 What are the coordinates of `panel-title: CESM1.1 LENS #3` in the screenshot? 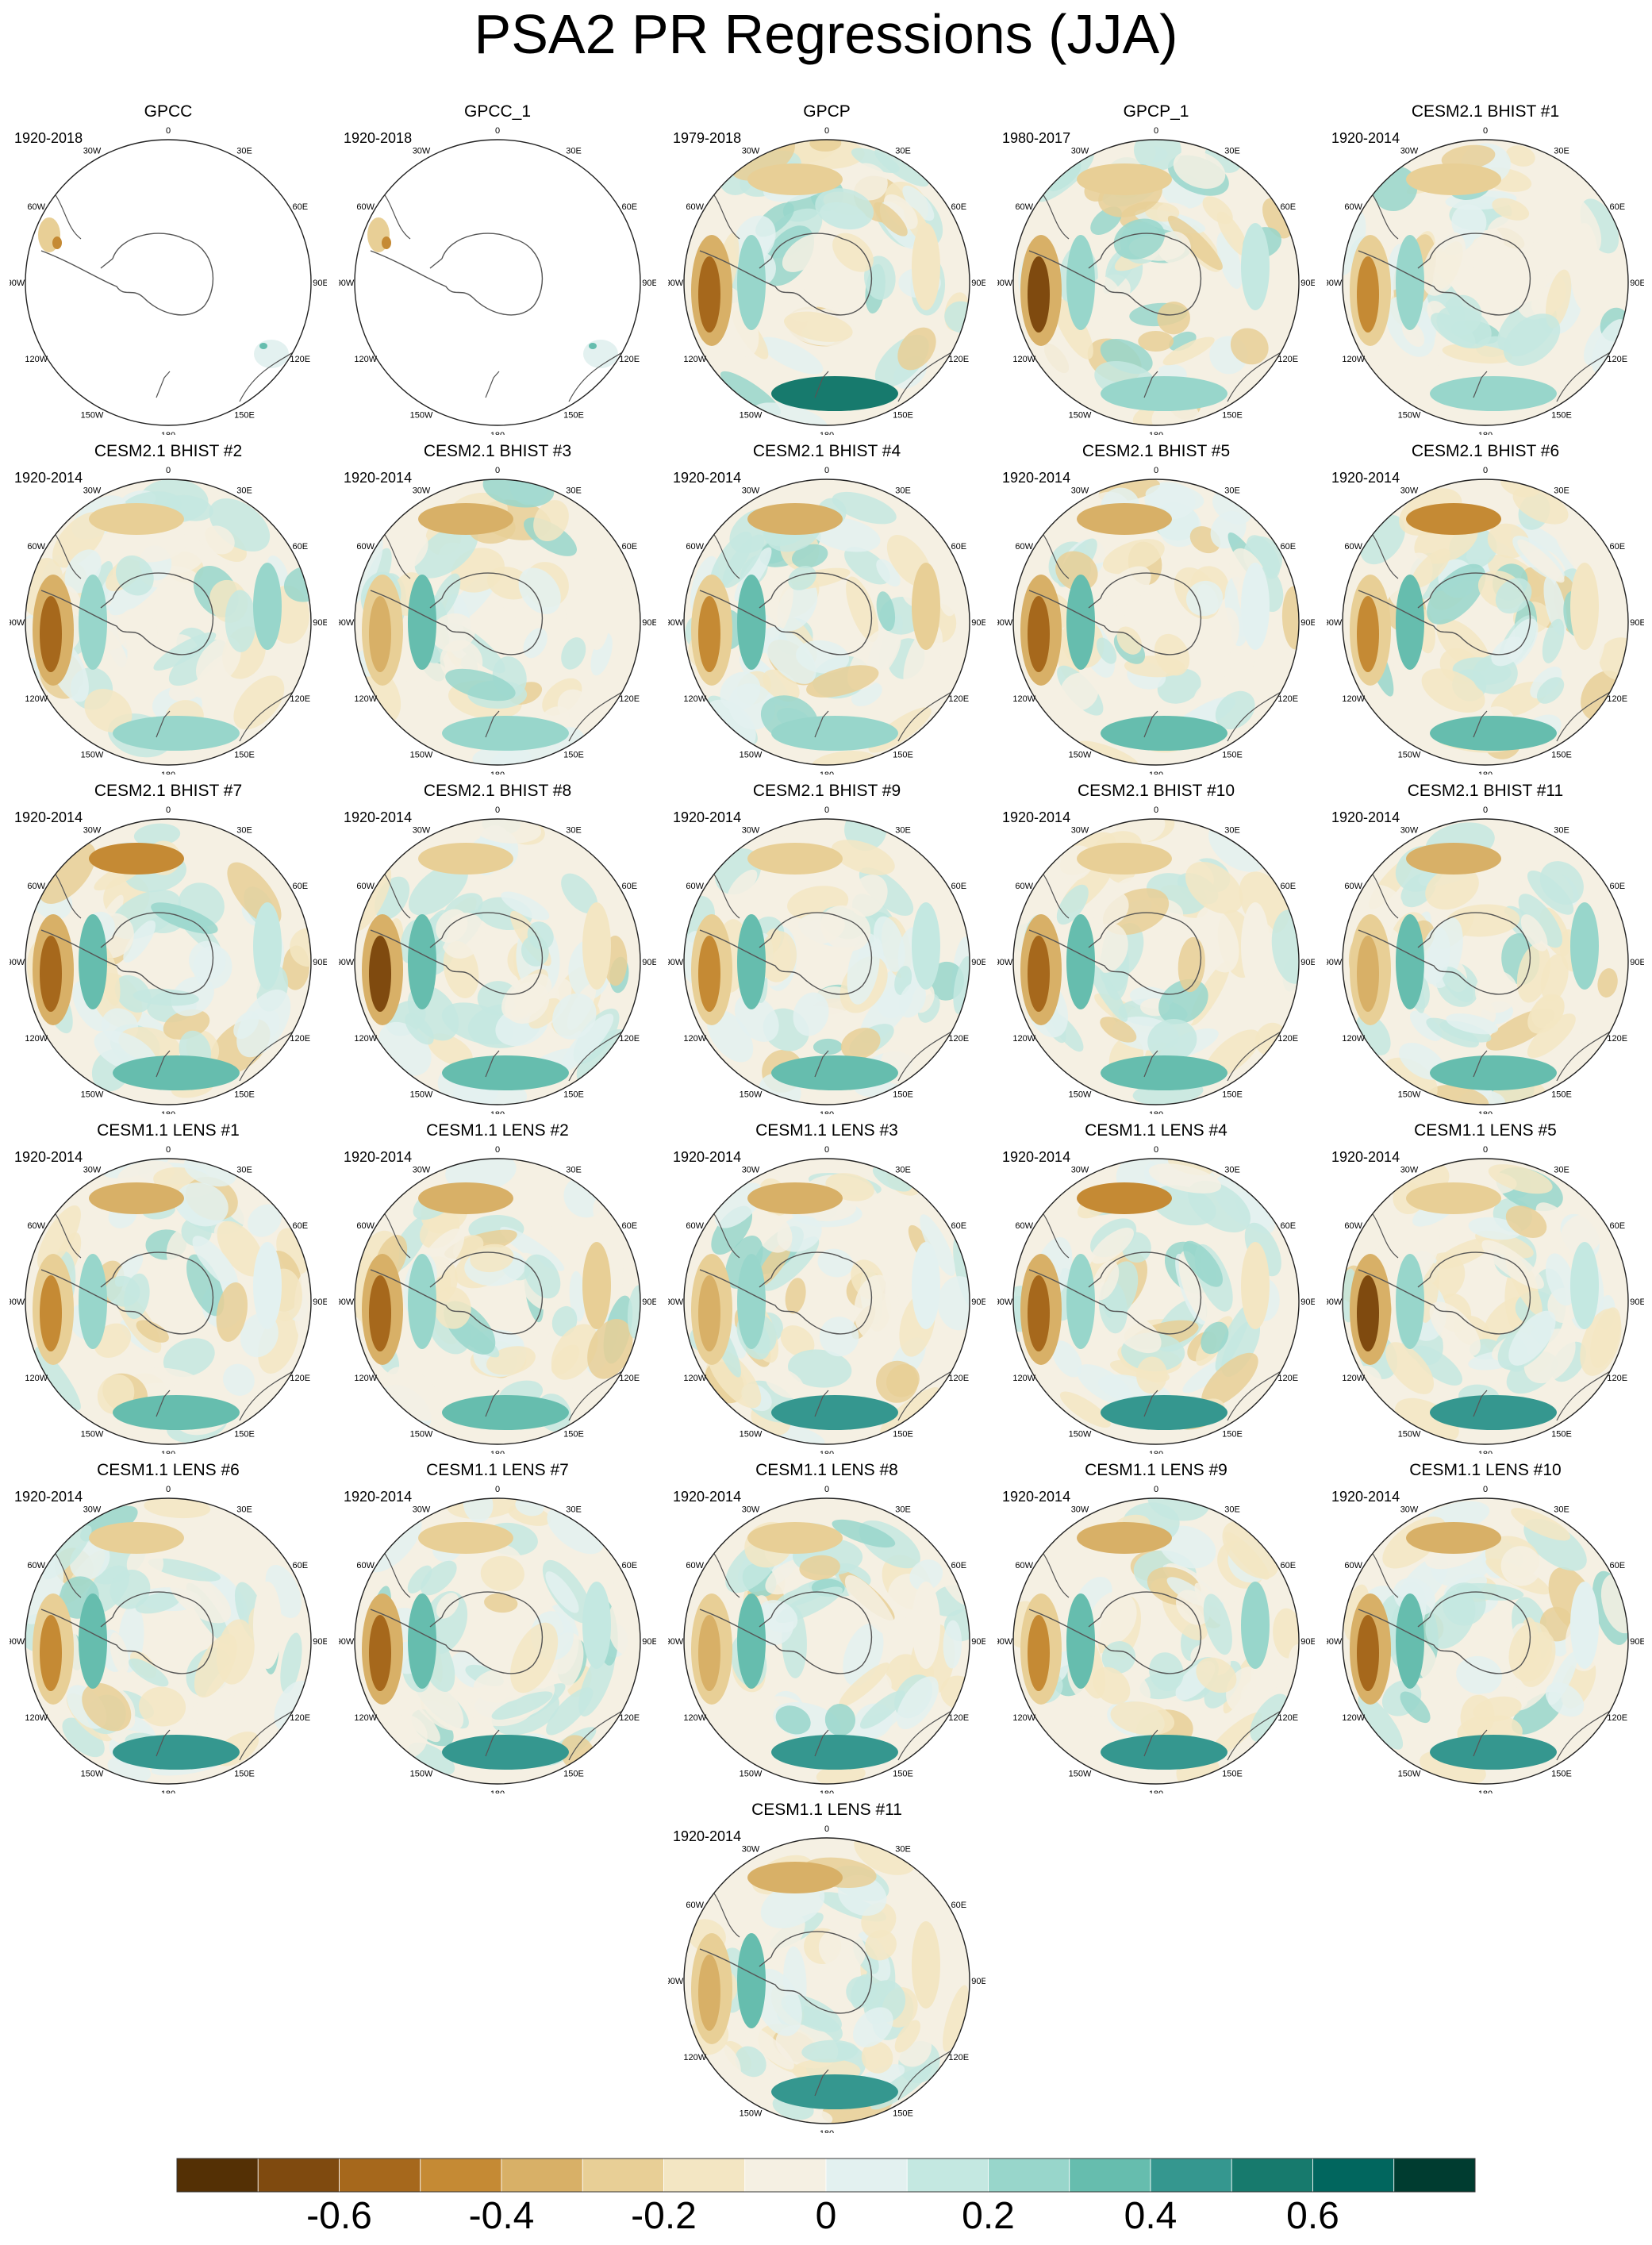 It's located at (826, 1131).